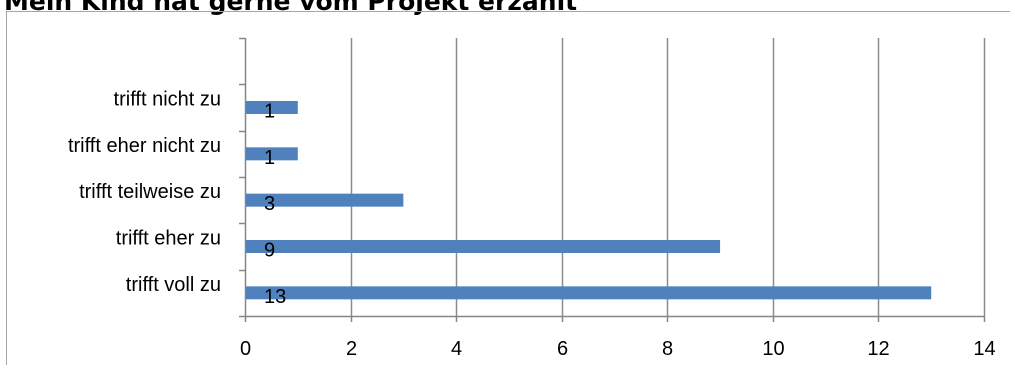  I want to click on value-label-4: 1, so click(269, 112).